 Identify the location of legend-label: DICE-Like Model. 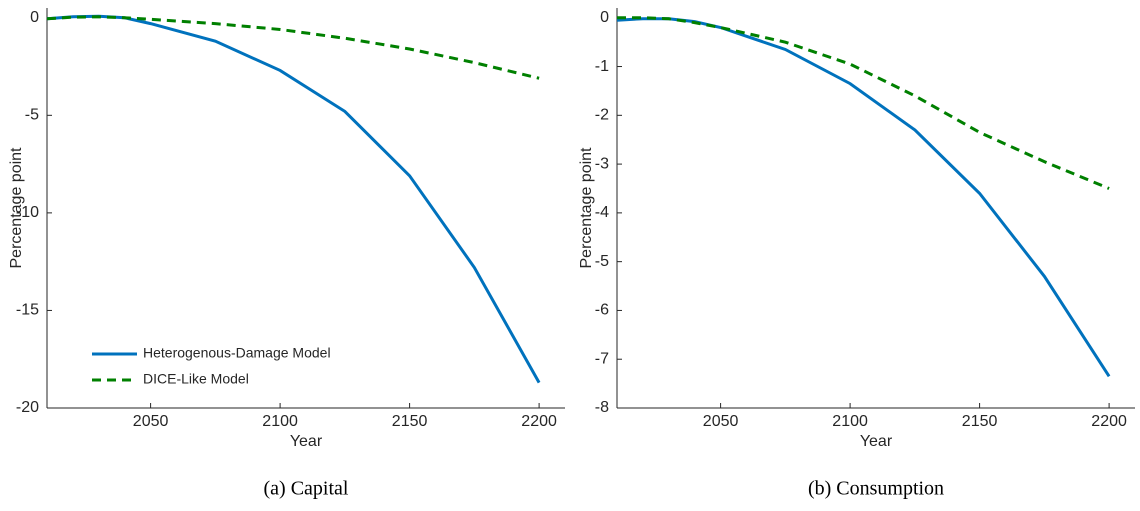
(196, 379).